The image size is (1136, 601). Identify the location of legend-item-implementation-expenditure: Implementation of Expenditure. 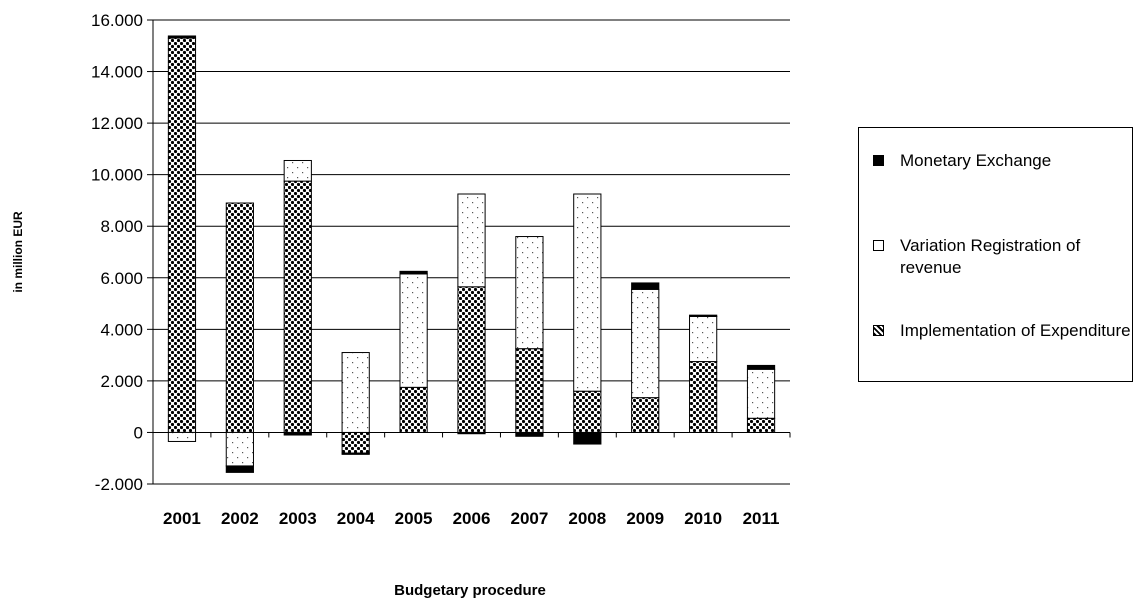
(1004, 331).